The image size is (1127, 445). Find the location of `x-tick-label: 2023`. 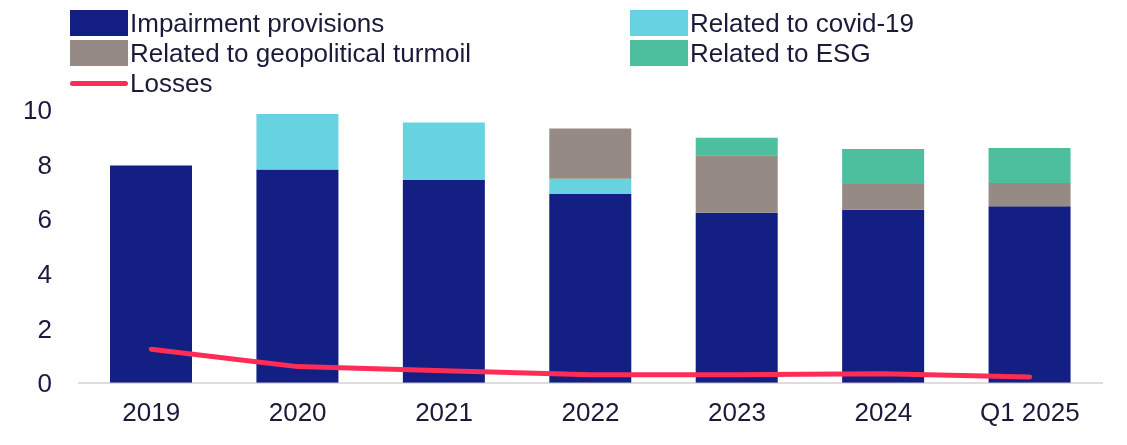

x-tick-label: 2023 is located at coordinates (737, 412).